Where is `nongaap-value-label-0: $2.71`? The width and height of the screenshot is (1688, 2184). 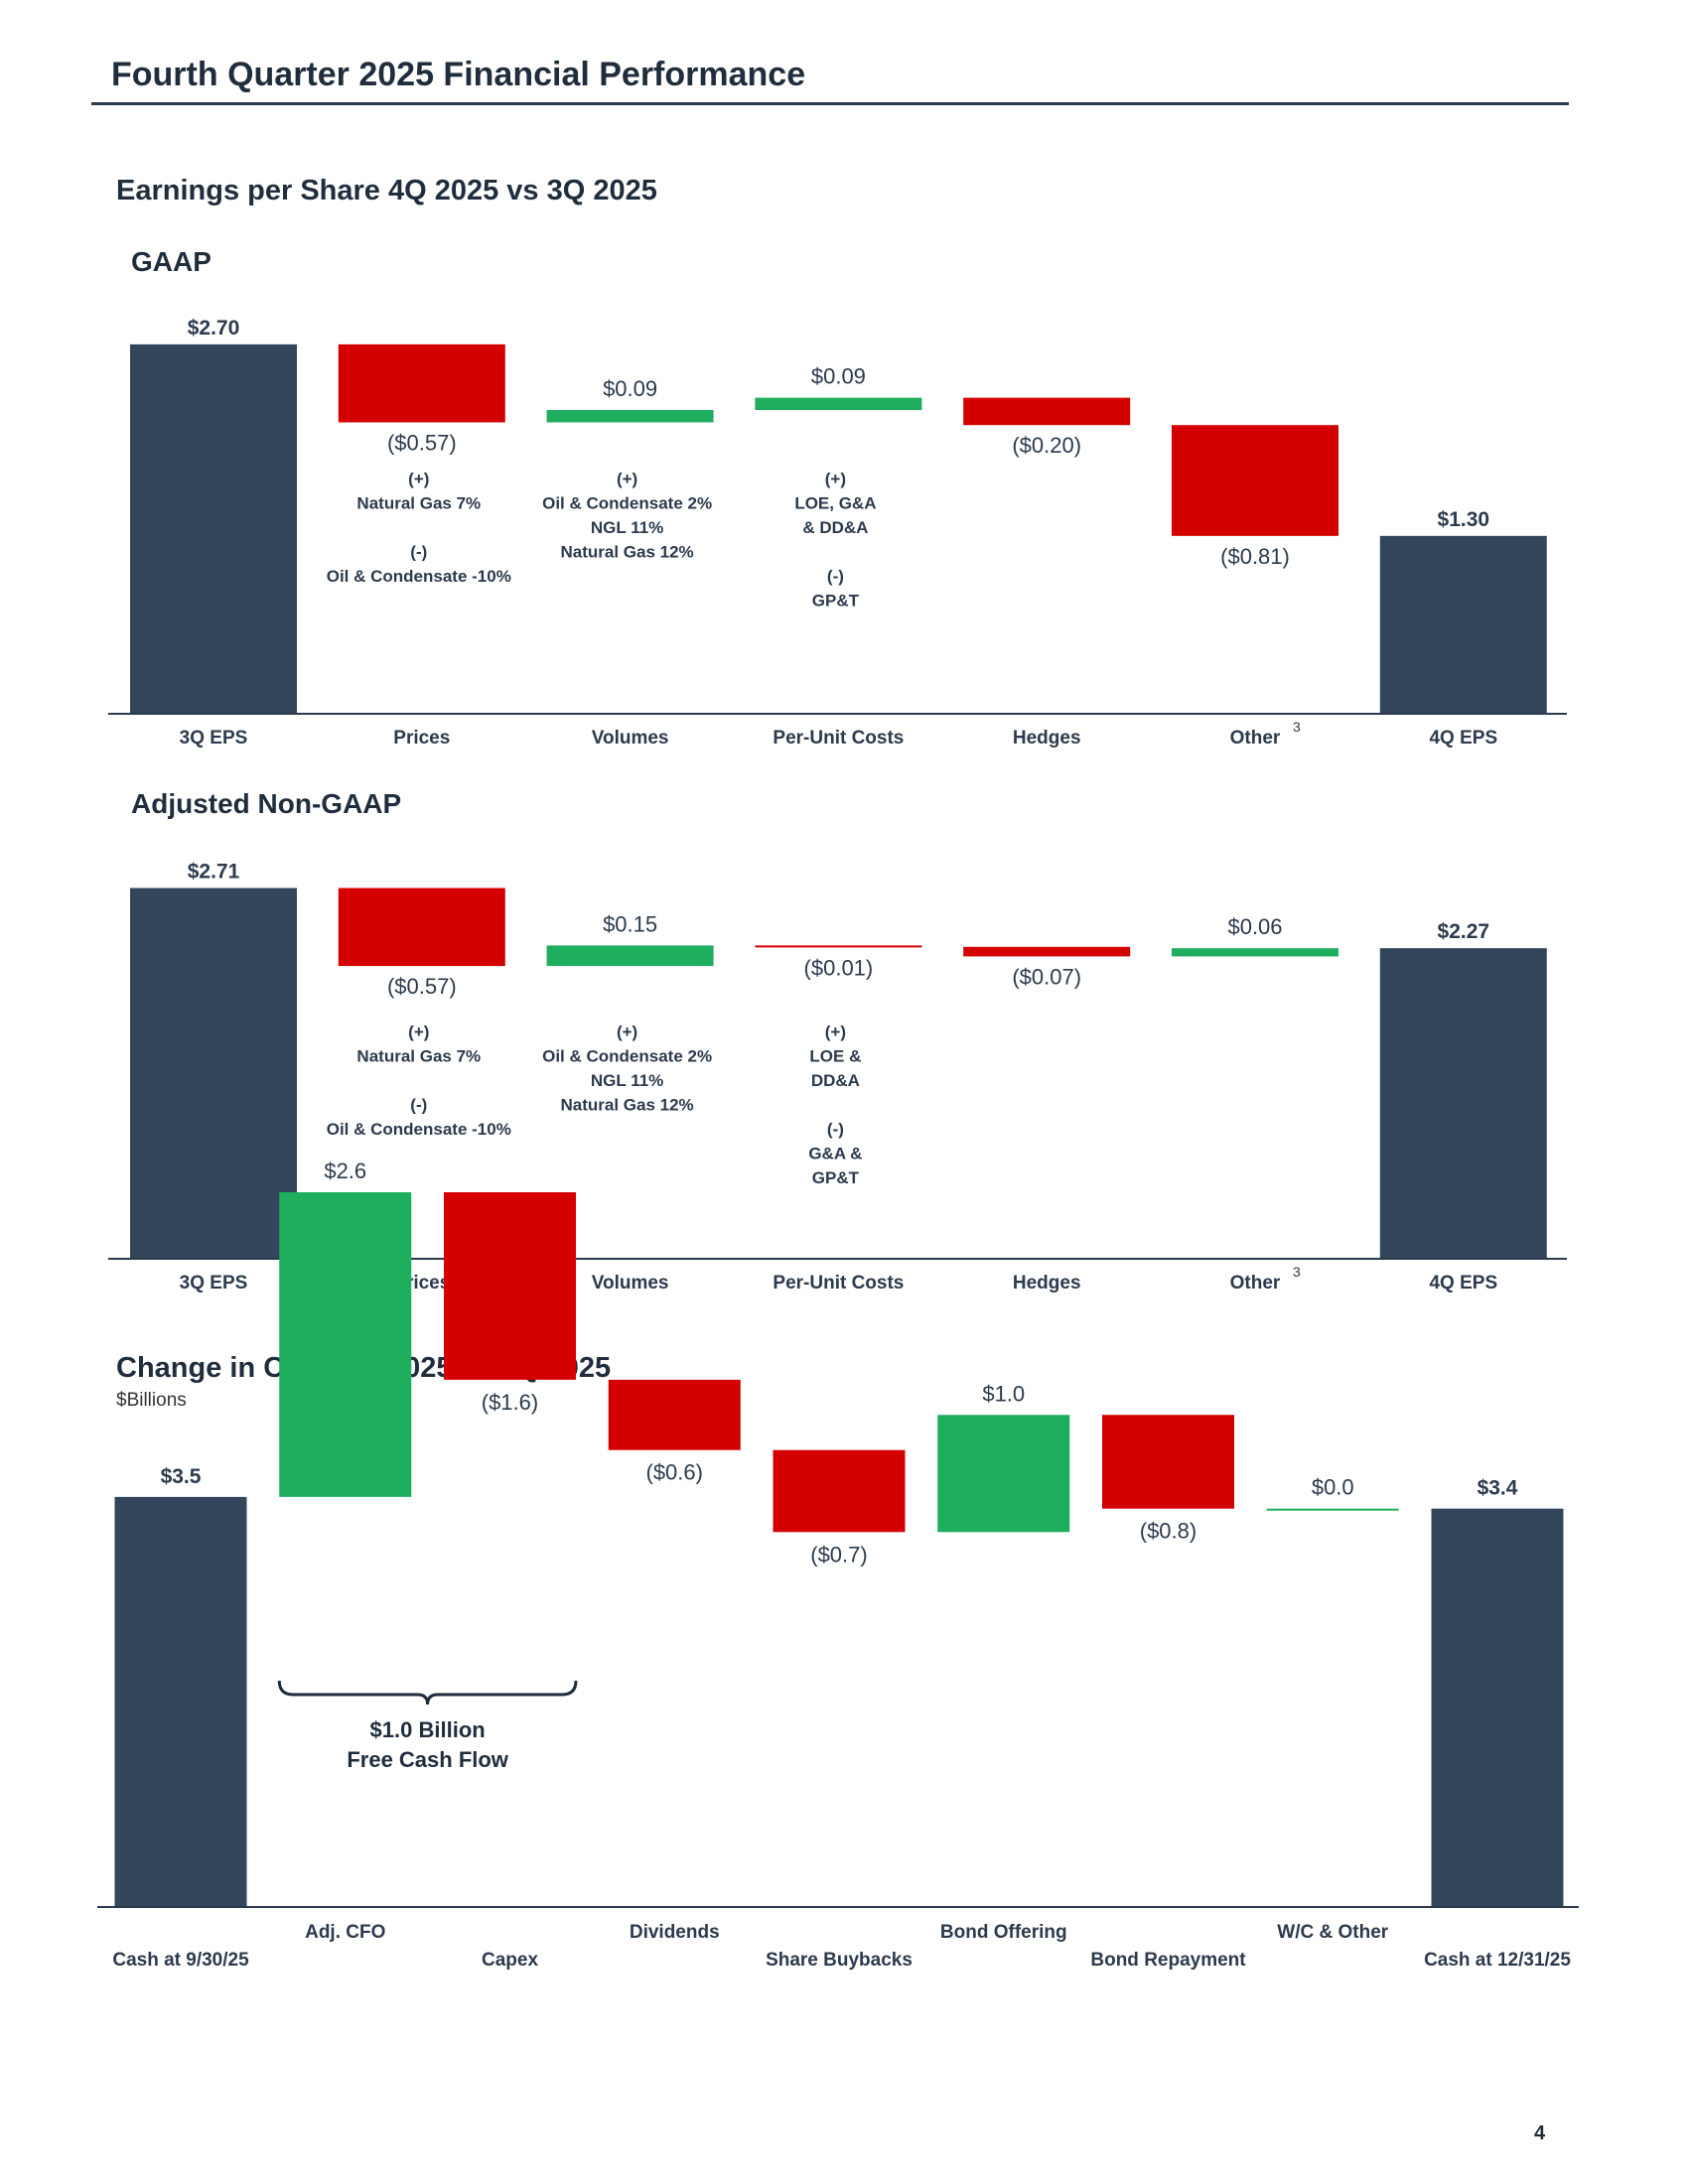
nongaap-value-label-0: $2.71 is located at coordinates (214, 872).